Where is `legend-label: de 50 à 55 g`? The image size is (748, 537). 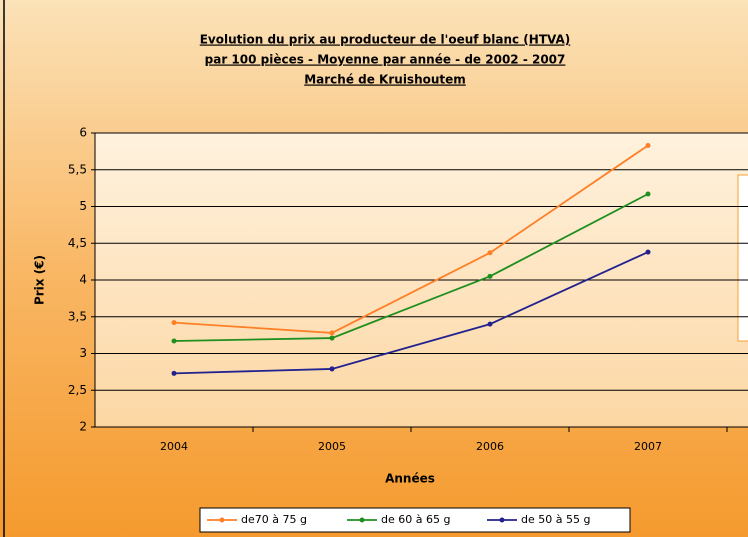 legend-label: de 50 à 55 g is located at coordinates (555, 519).